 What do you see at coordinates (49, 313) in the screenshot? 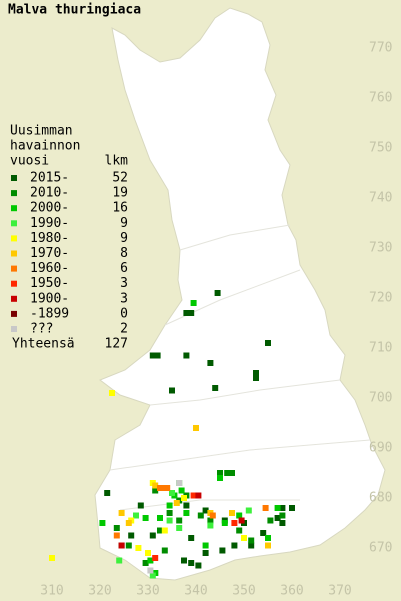
I see `legend-label: -1899` at bounding box center [49, 313].